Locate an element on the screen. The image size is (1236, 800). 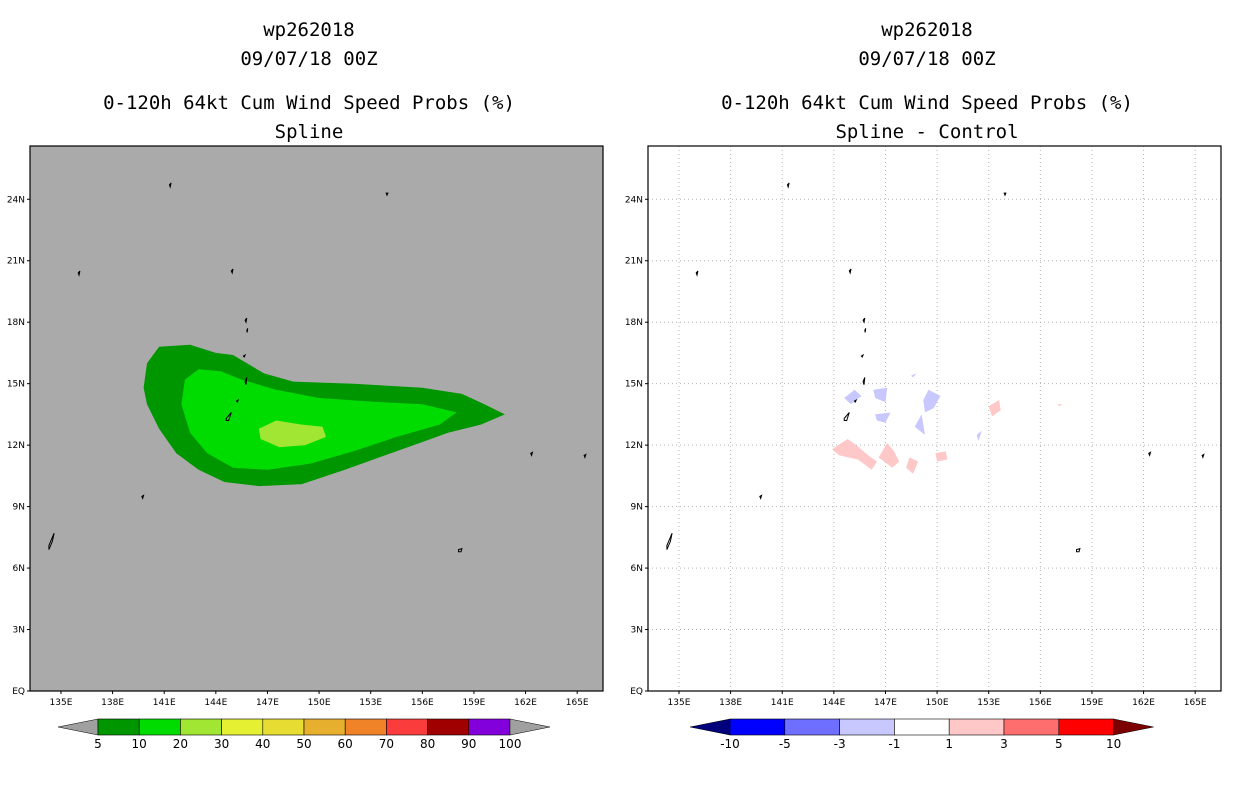
lon-label: 135E is located at coordinates (679, 703).